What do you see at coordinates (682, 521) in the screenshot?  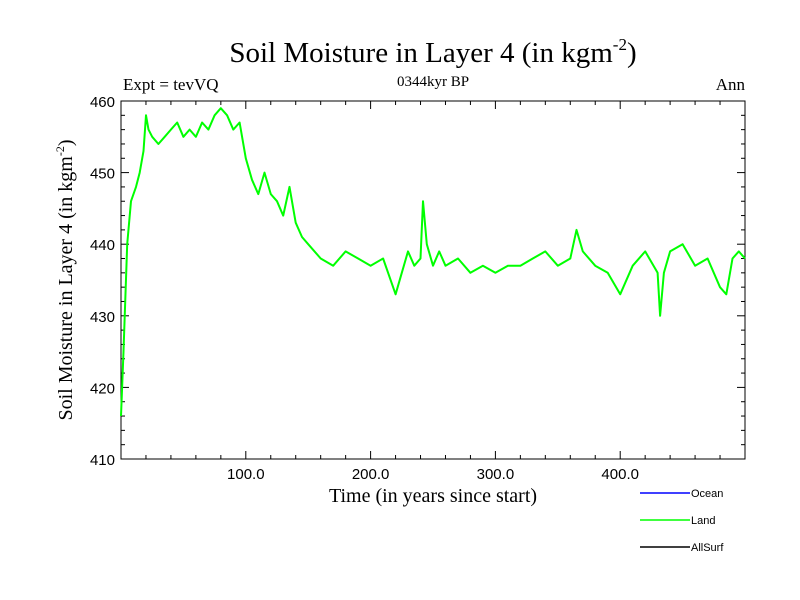 I see `legend: Ocean Land AllSurf` at bounding box center [682, 521].